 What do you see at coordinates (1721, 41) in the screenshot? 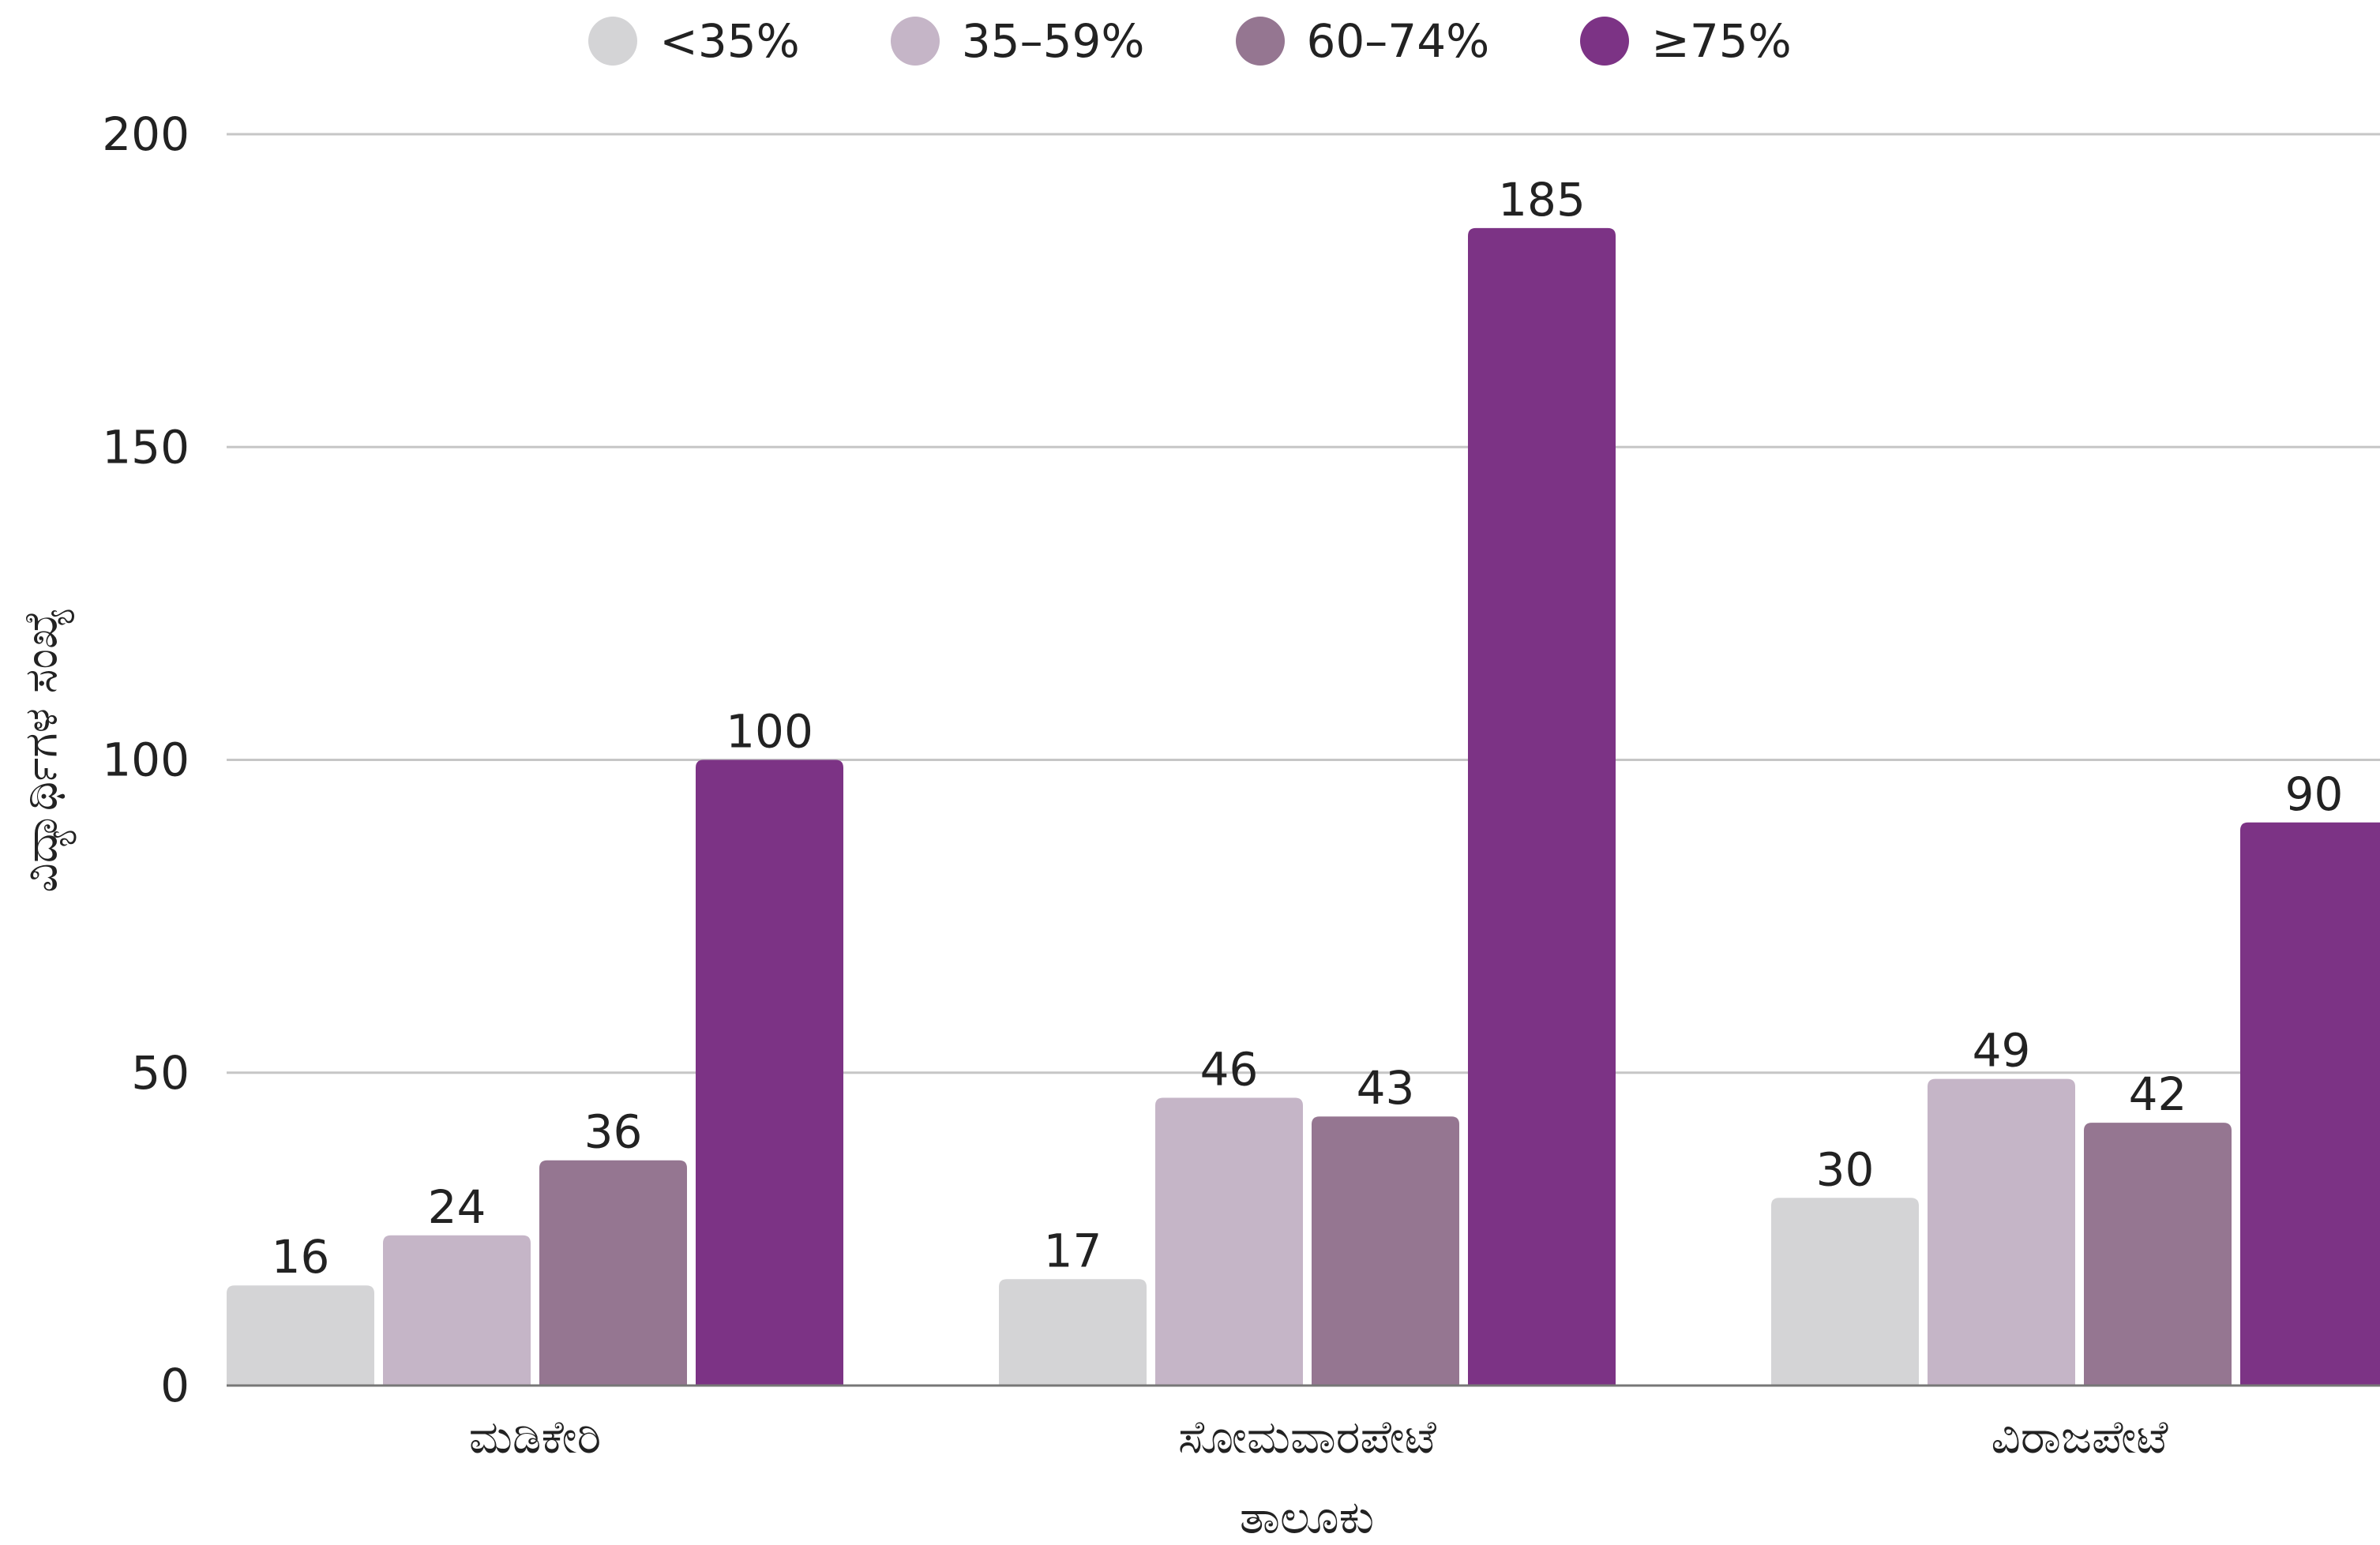
I see `legend-label: ≥75%` at bounding box center [1721, 41].